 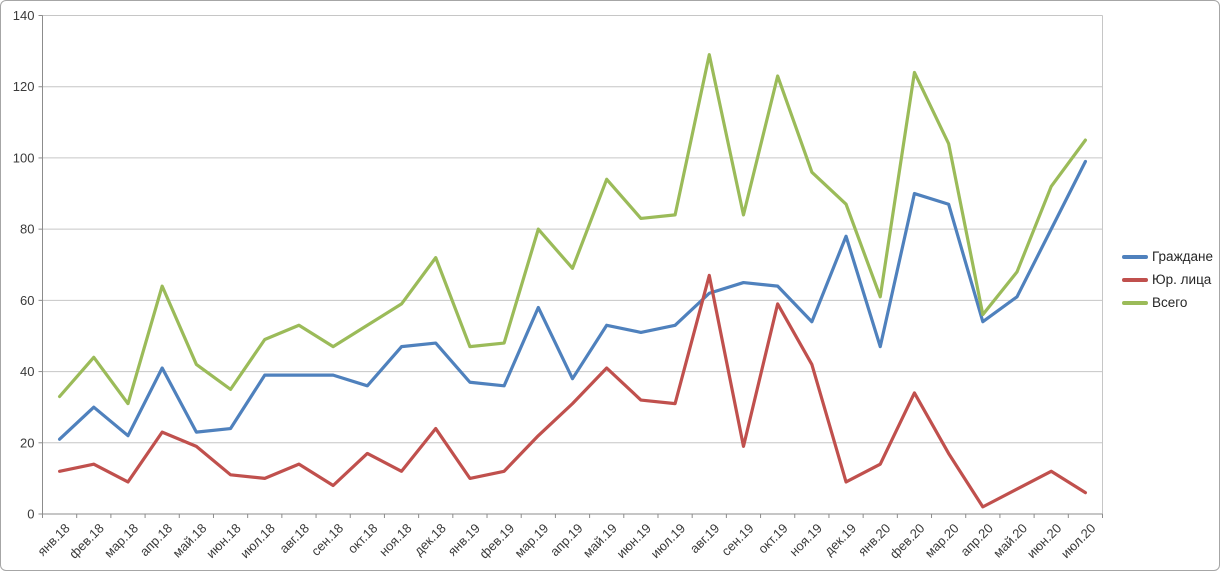 I want to click on legend-item-legal-entities: Юр. лица, so click(x=1167, y=280).